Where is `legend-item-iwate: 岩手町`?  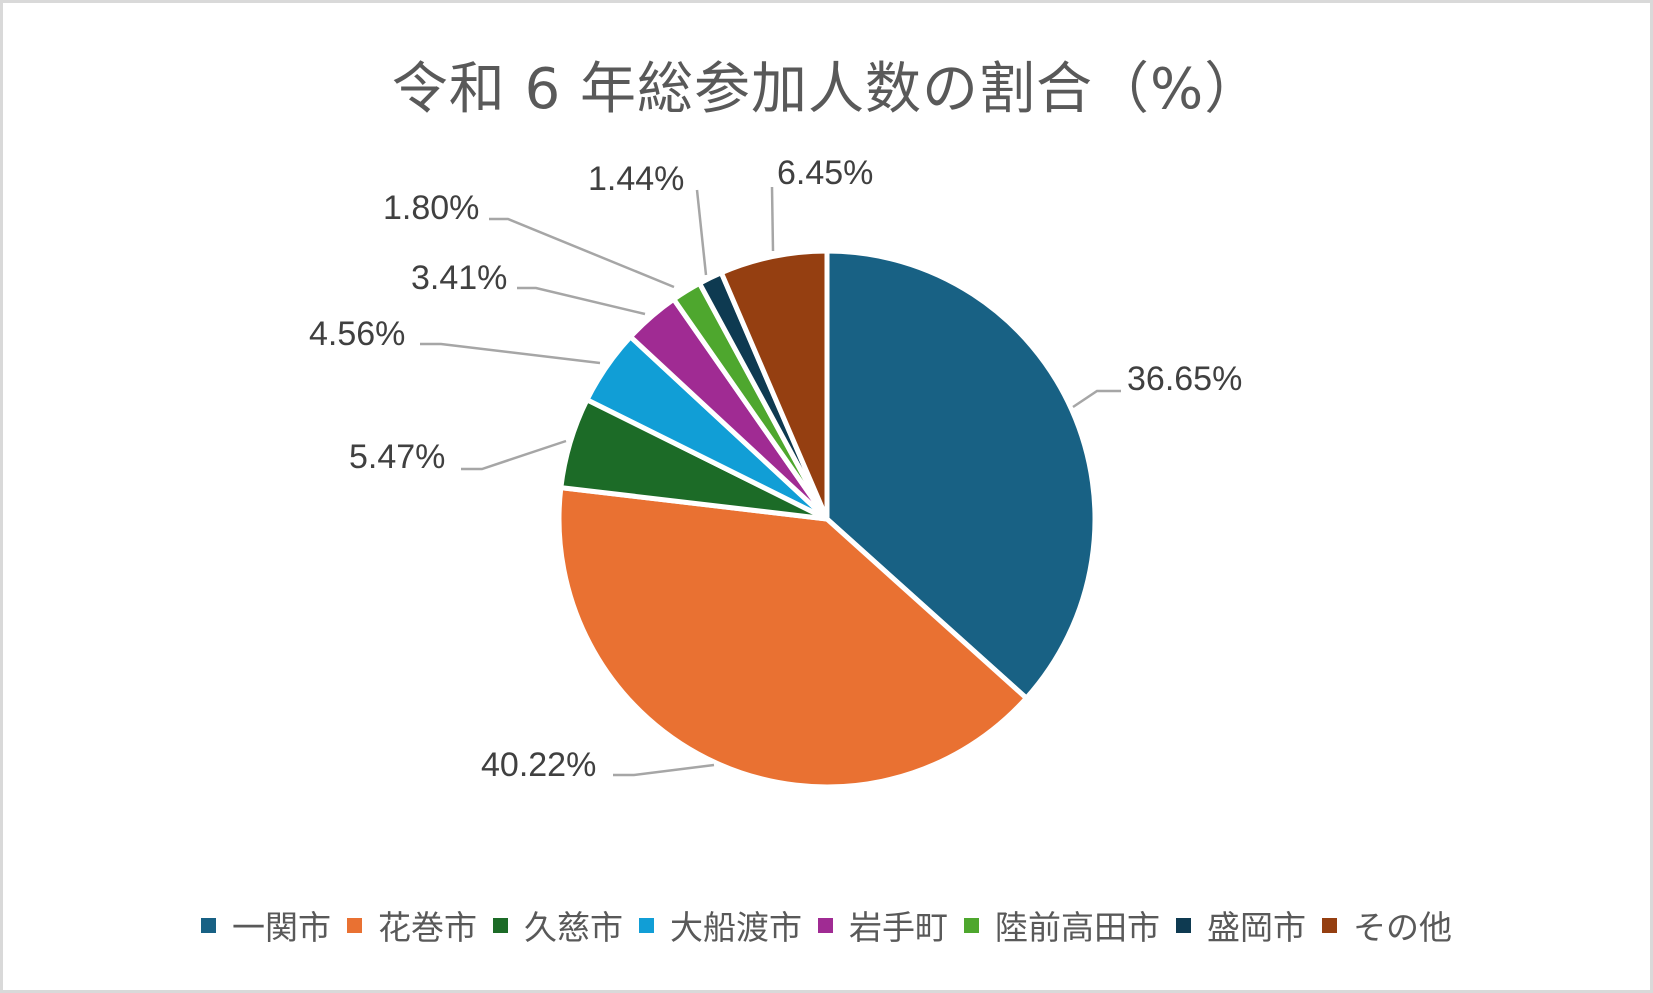 legend-item-iwate: 岩手町 is located at coordinates (883, 925).